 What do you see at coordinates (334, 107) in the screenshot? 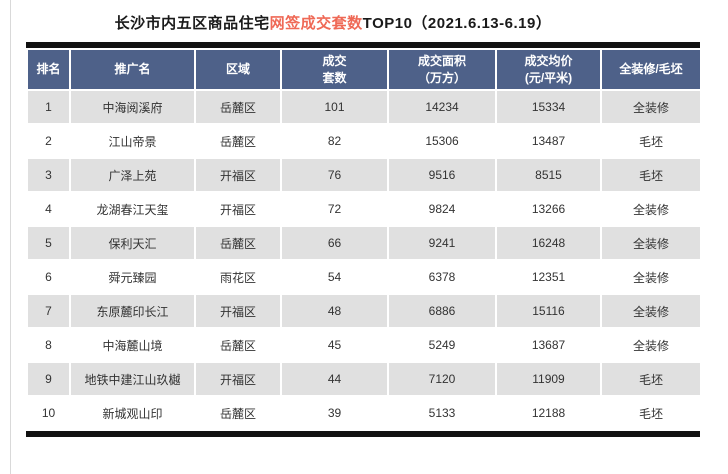
I see `table-cell: 101` at bounding box center [334, 107].